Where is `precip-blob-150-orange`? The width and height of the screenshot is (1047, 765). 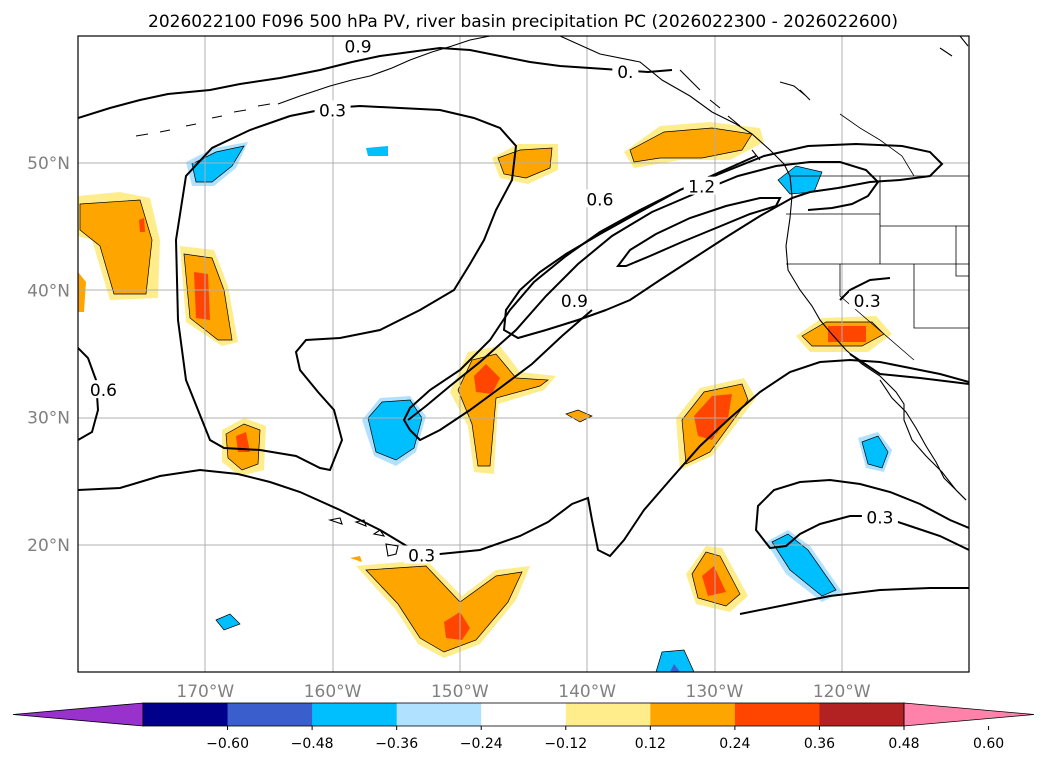
precip-blob-150-orange is located at coordinates (444, 609).